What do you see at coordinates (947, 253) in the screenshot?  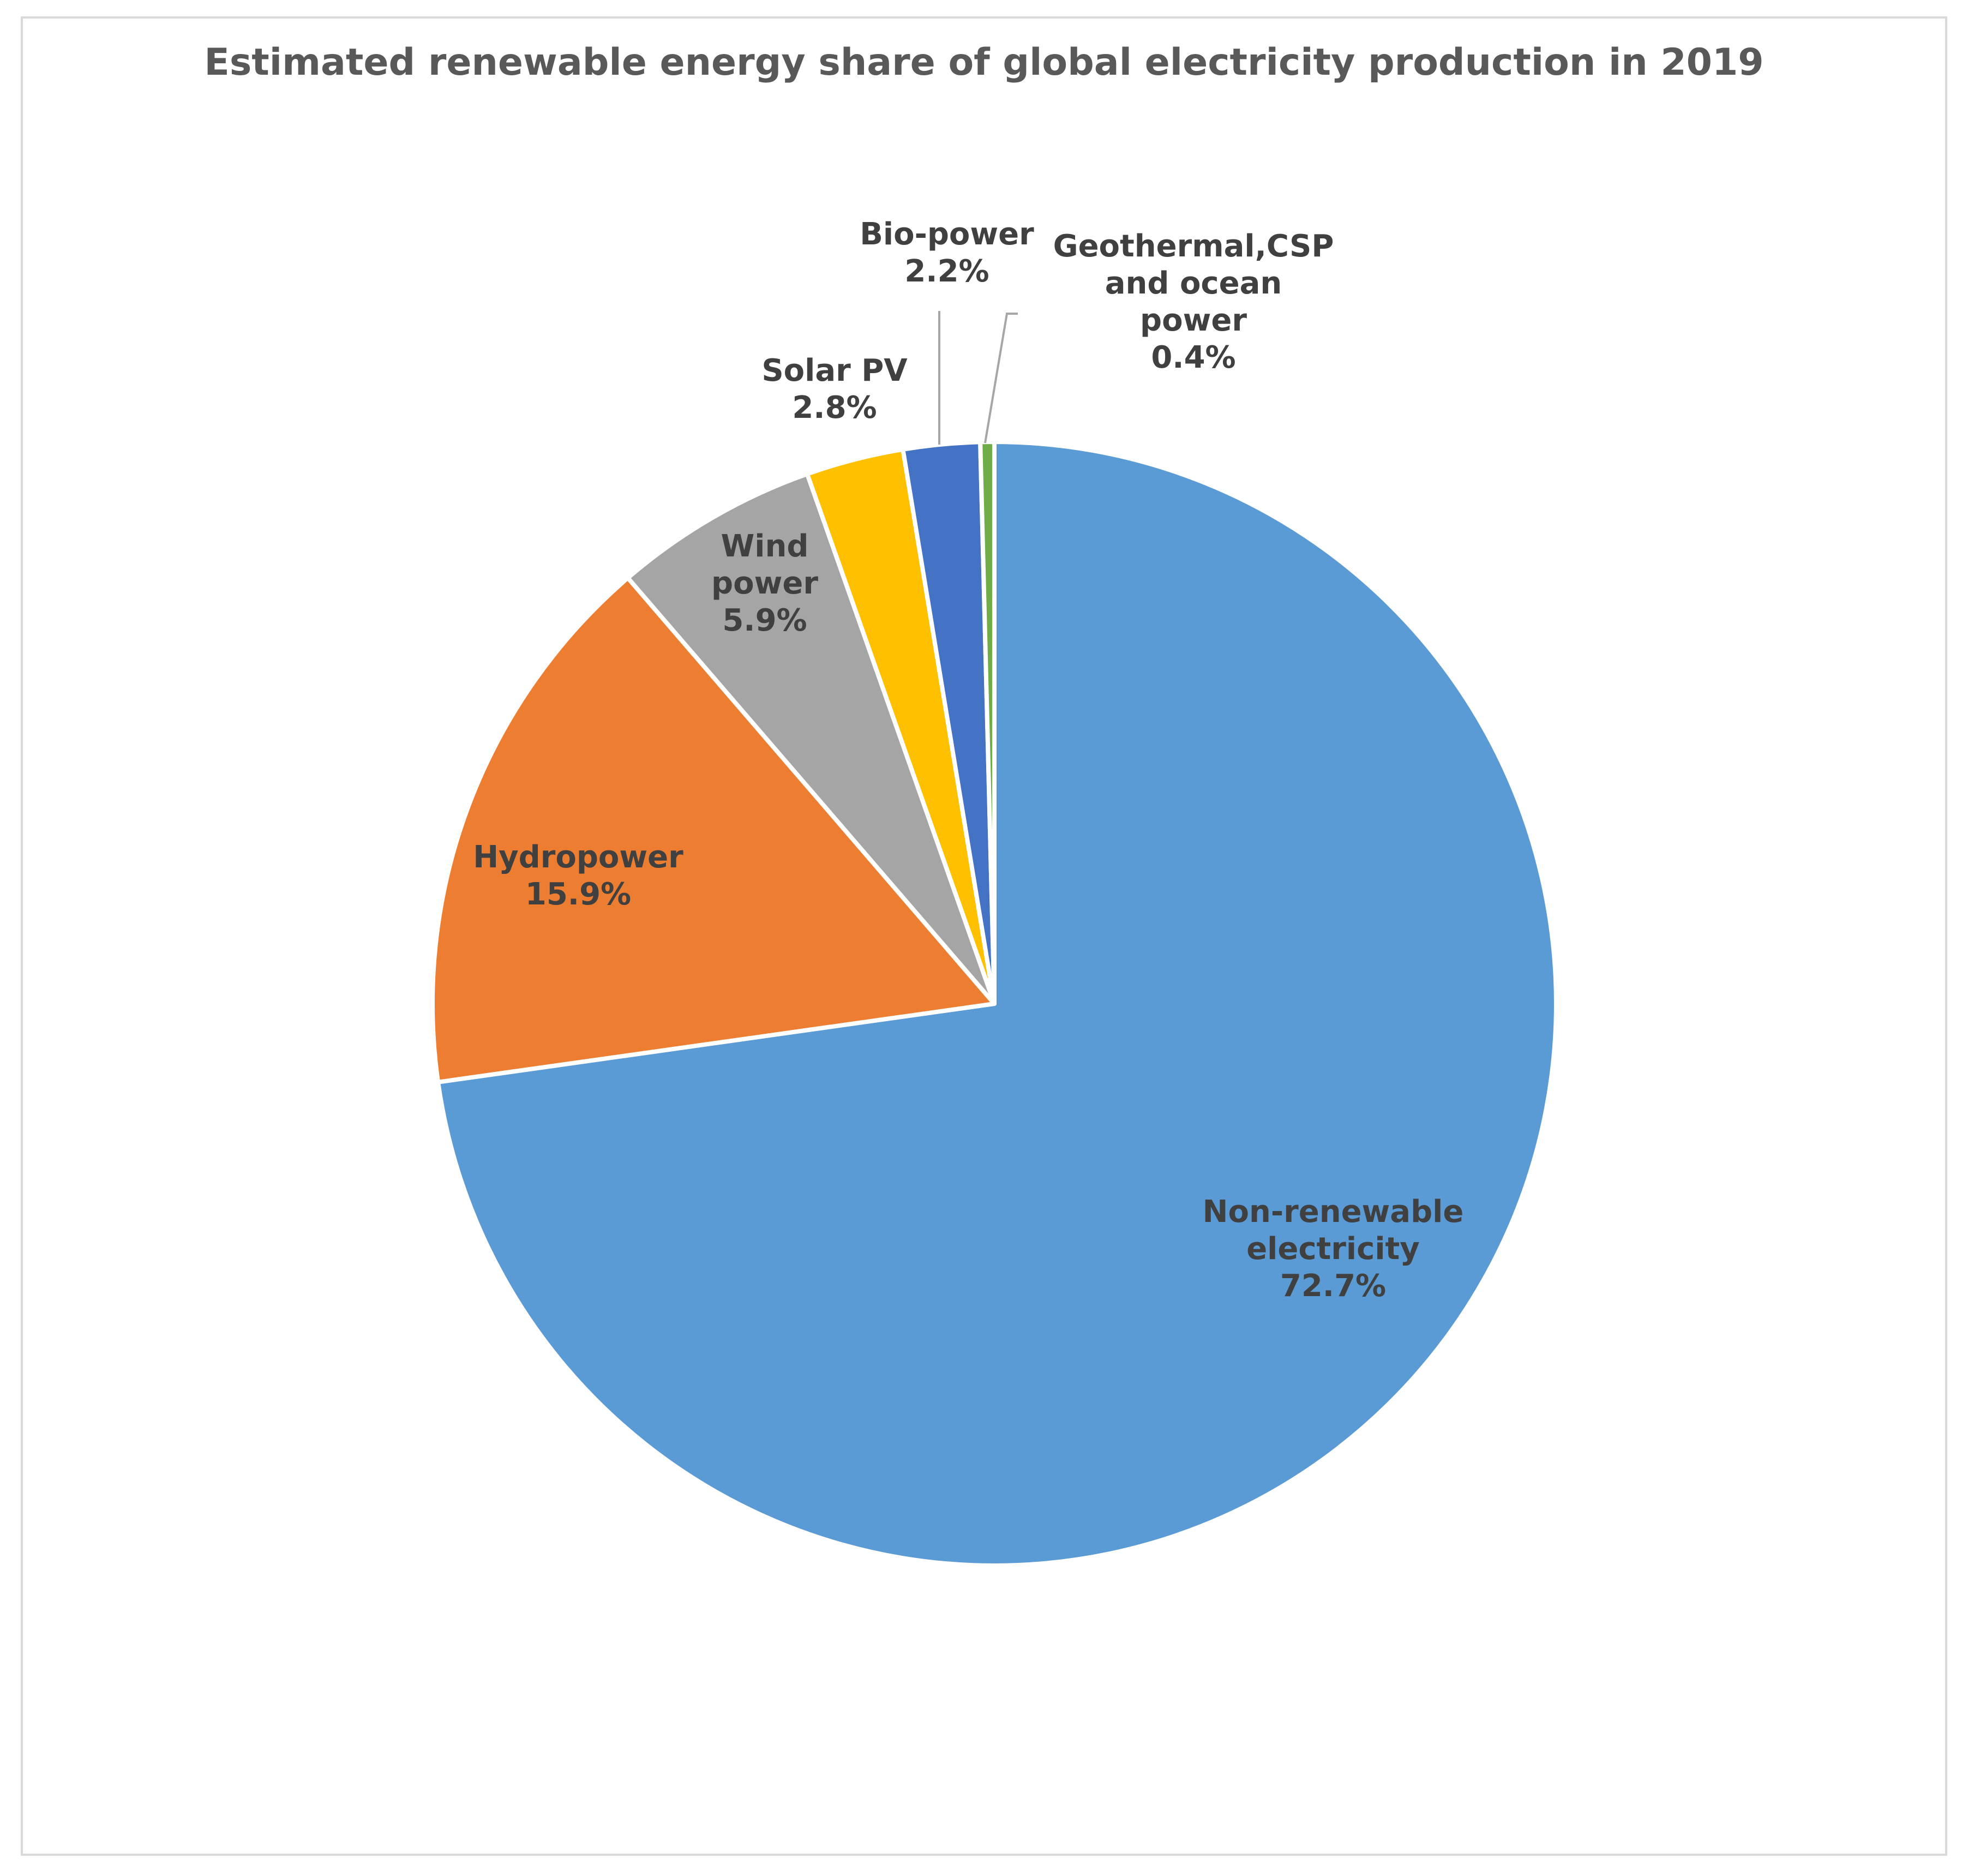 I see `data-label-bio-power: Bio-power 2.2%` at bounding box center [947, 253].